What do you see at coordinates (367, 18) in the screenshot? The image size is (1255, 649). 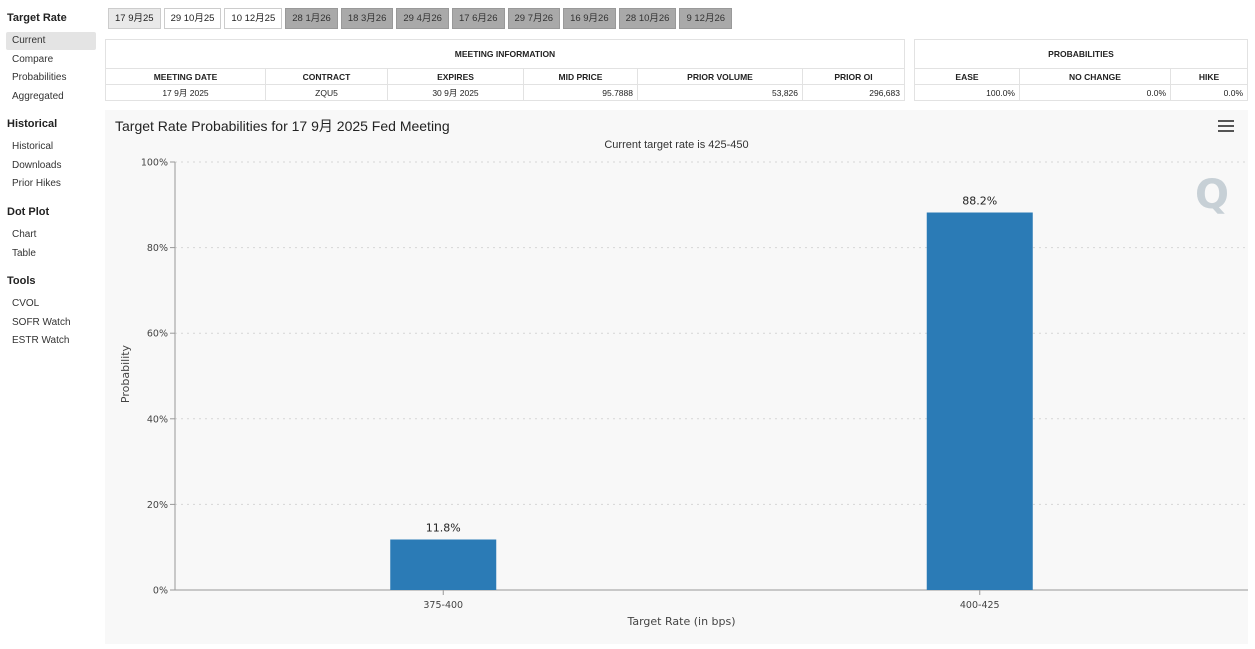 I see `tab-meeting-date: 18 3月26` at bounding box center [367, 18].